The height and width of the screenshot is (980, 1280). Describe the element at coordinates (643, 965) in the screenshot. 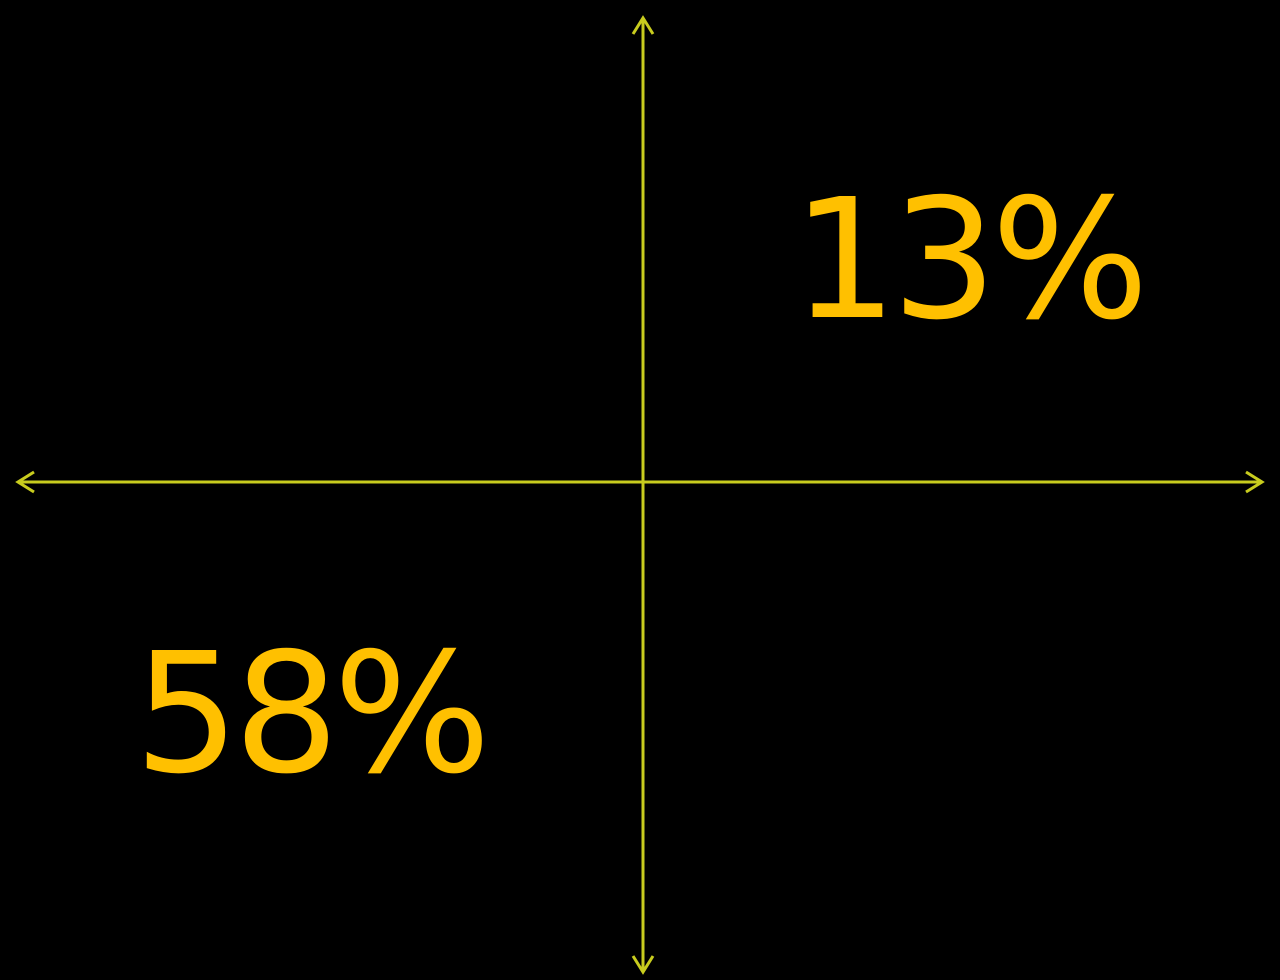

I see `down-arrowhead-icon` at that location.